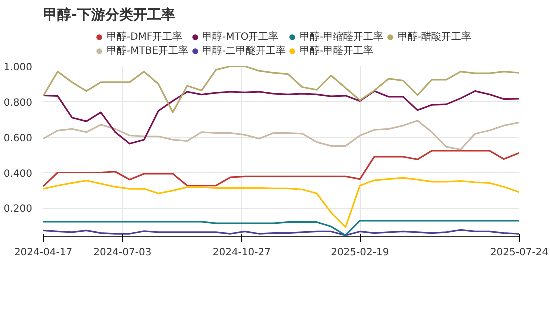 The height and width of the screenshot is (331, 550). I want to click on x-tick-label: 2024-07-03, so click(123, 253).